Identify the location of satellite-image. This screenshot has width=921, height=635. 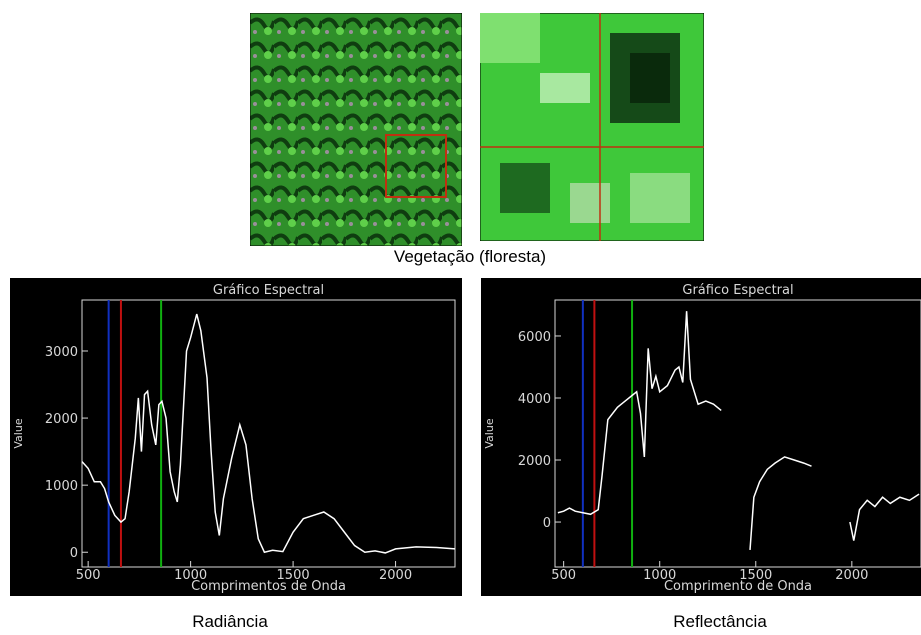
(356, 129).